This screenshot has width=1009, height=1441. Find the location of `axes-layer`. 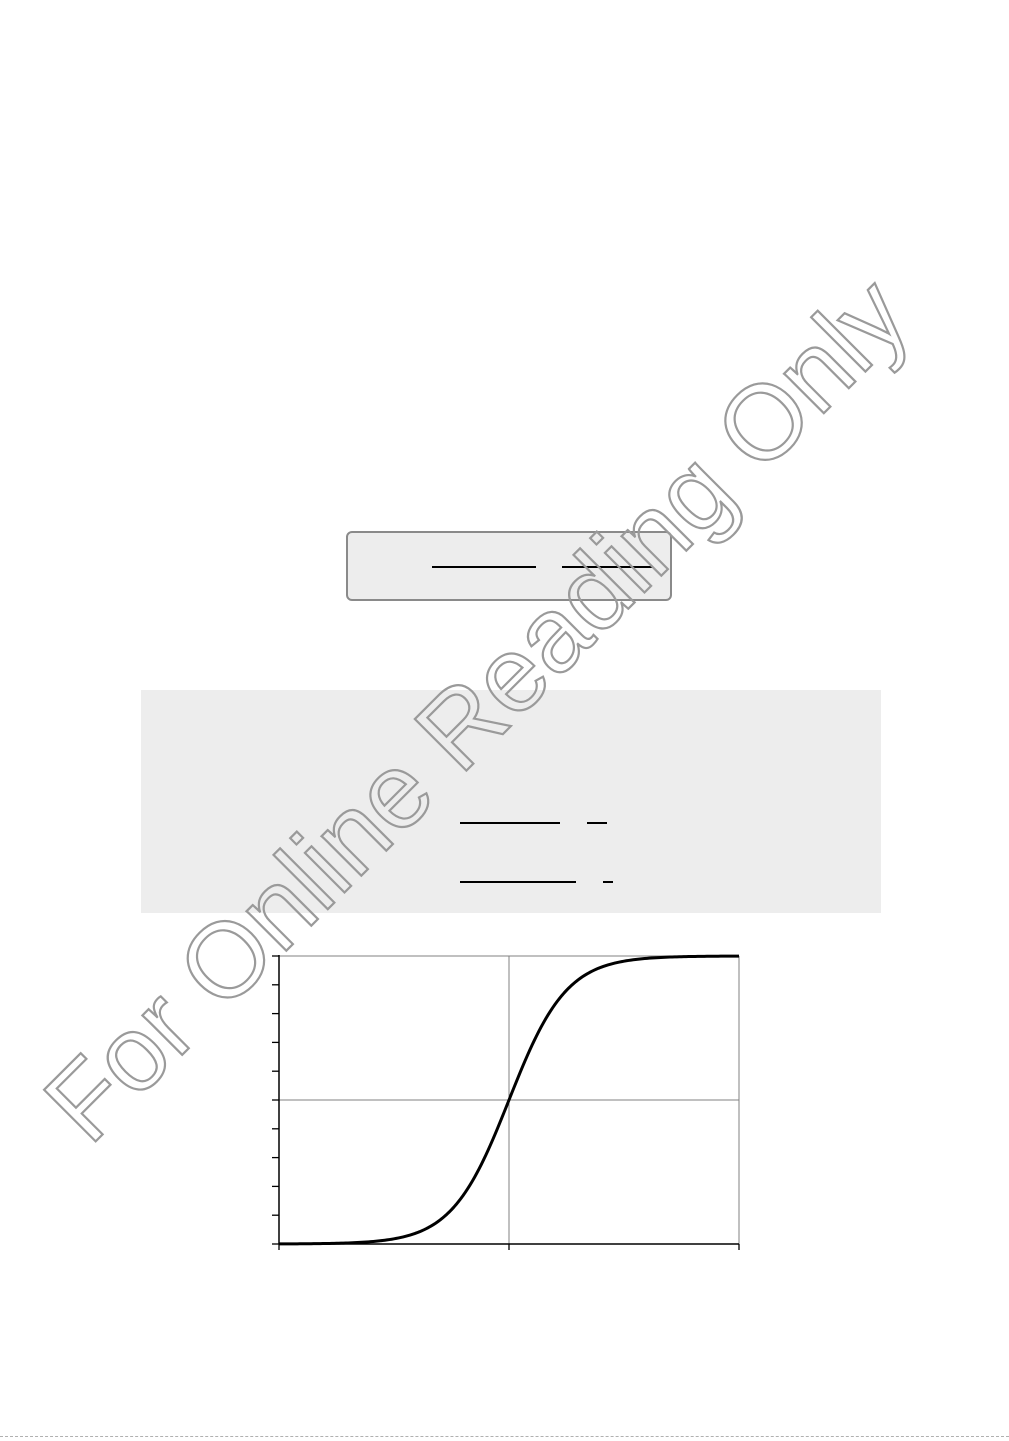

axes-layer is located at coordinates (506, 1102).